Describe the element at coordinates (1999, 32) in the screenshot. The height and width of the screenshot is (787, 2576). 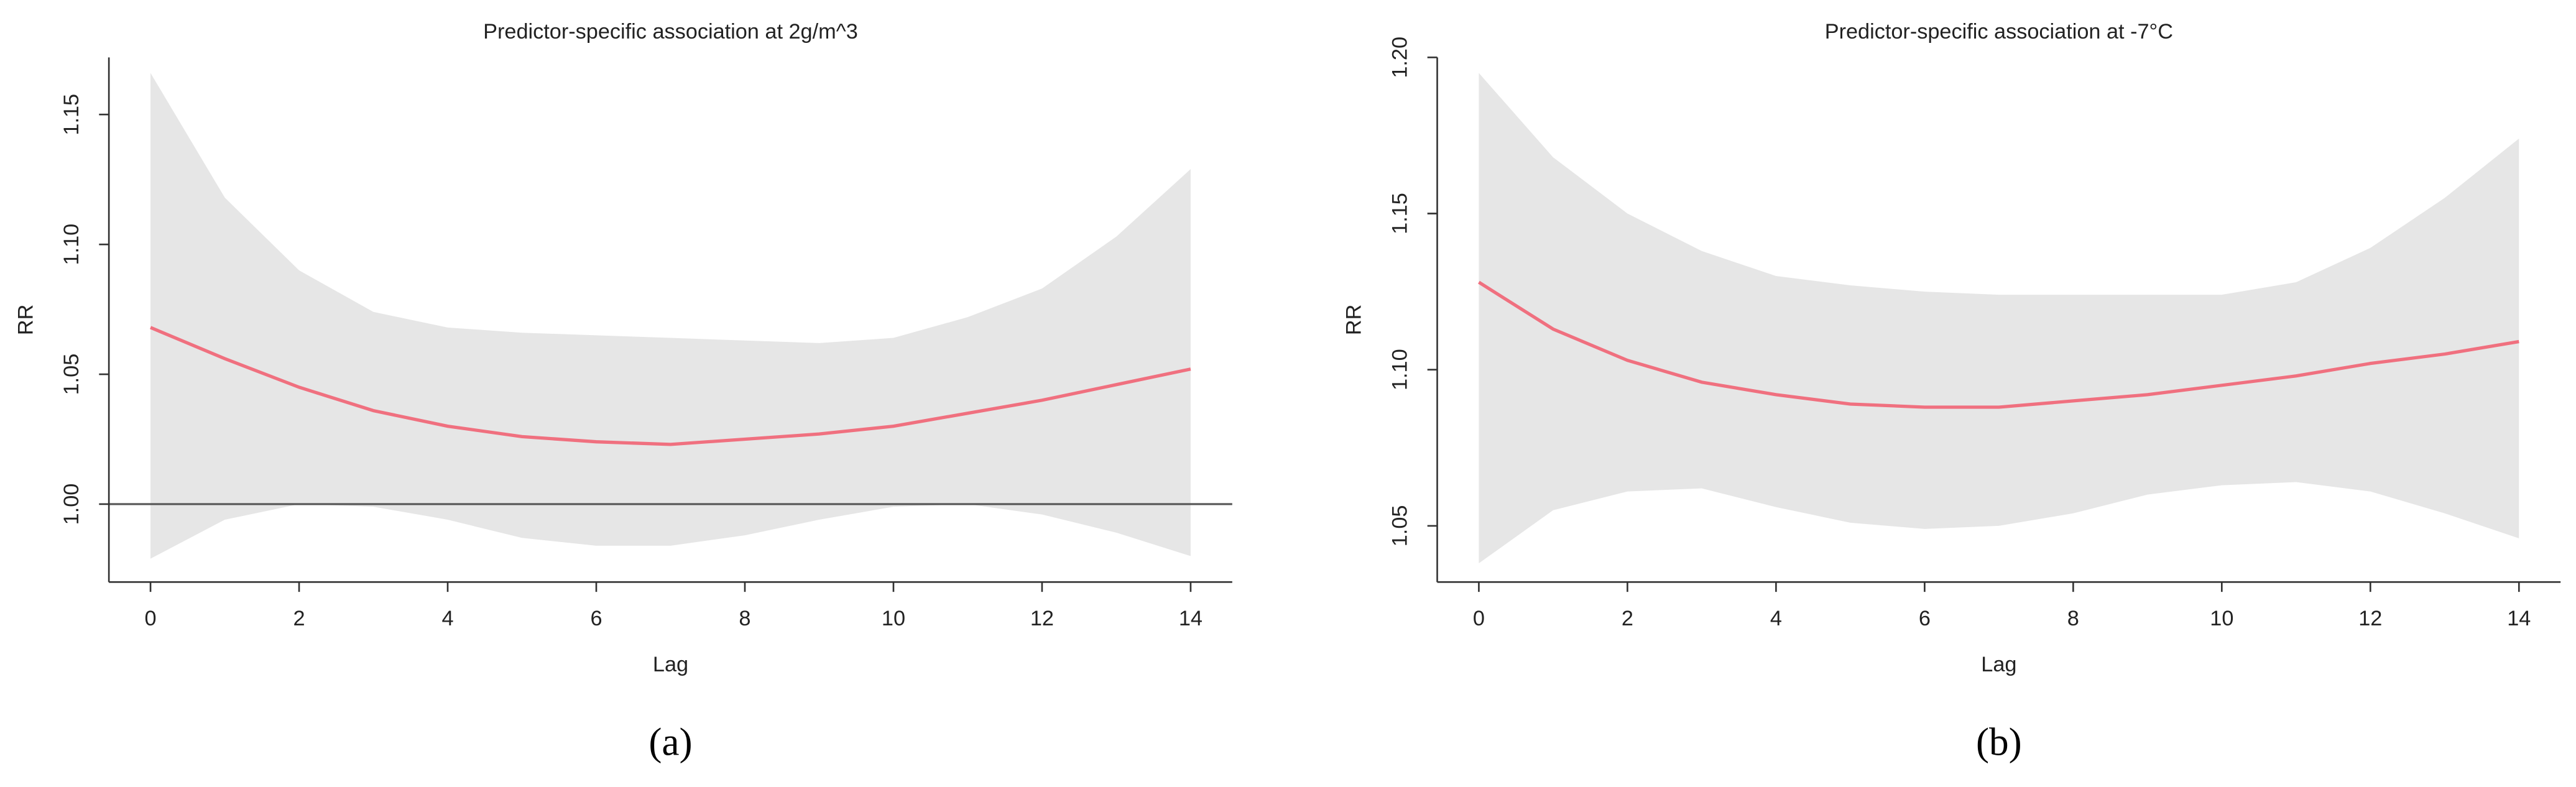
I see `chart-title: Predictor-specific association at -7°C` at that location.